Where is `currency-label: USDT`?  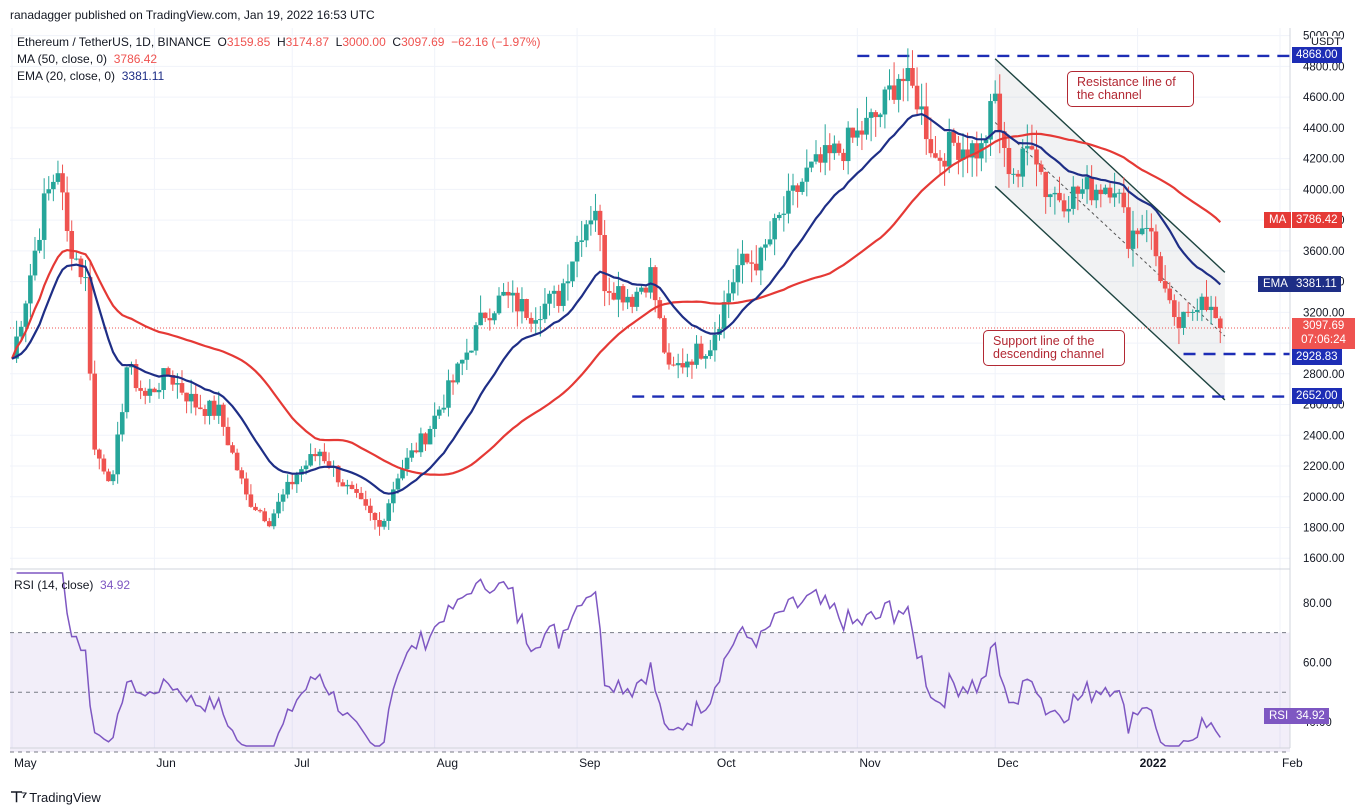
currency-label: USDT is located at coordinates (1326, 42).